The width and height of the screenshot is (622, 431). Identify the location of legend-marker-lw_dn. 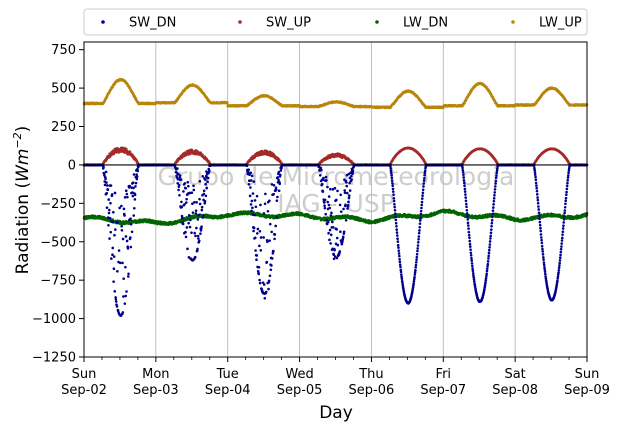
(377, 22).